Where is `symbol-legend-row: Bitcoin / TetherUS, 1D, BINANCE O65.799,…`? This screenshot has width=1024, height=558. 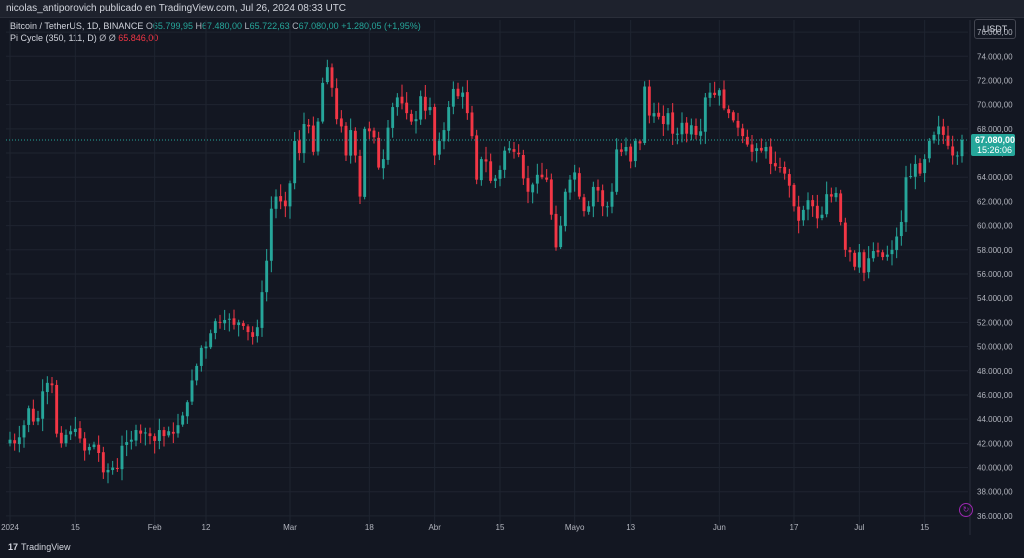 symbol-legend-row: Bitcoin / TetherUS, 1D, BINANCE O65.799,… is located at coordinates (215, 26).